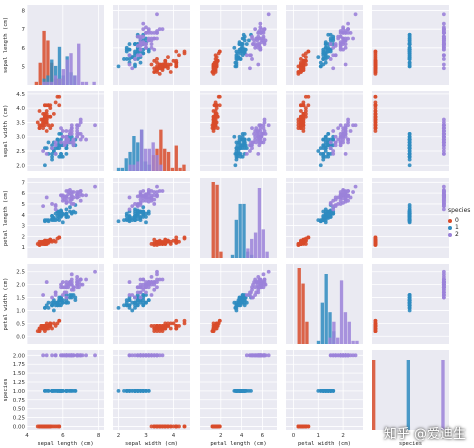  What do you see at coordinates (24, 67) in the screenshot?
I see `y-tick-label: 5` at bounding box center [24, 67].